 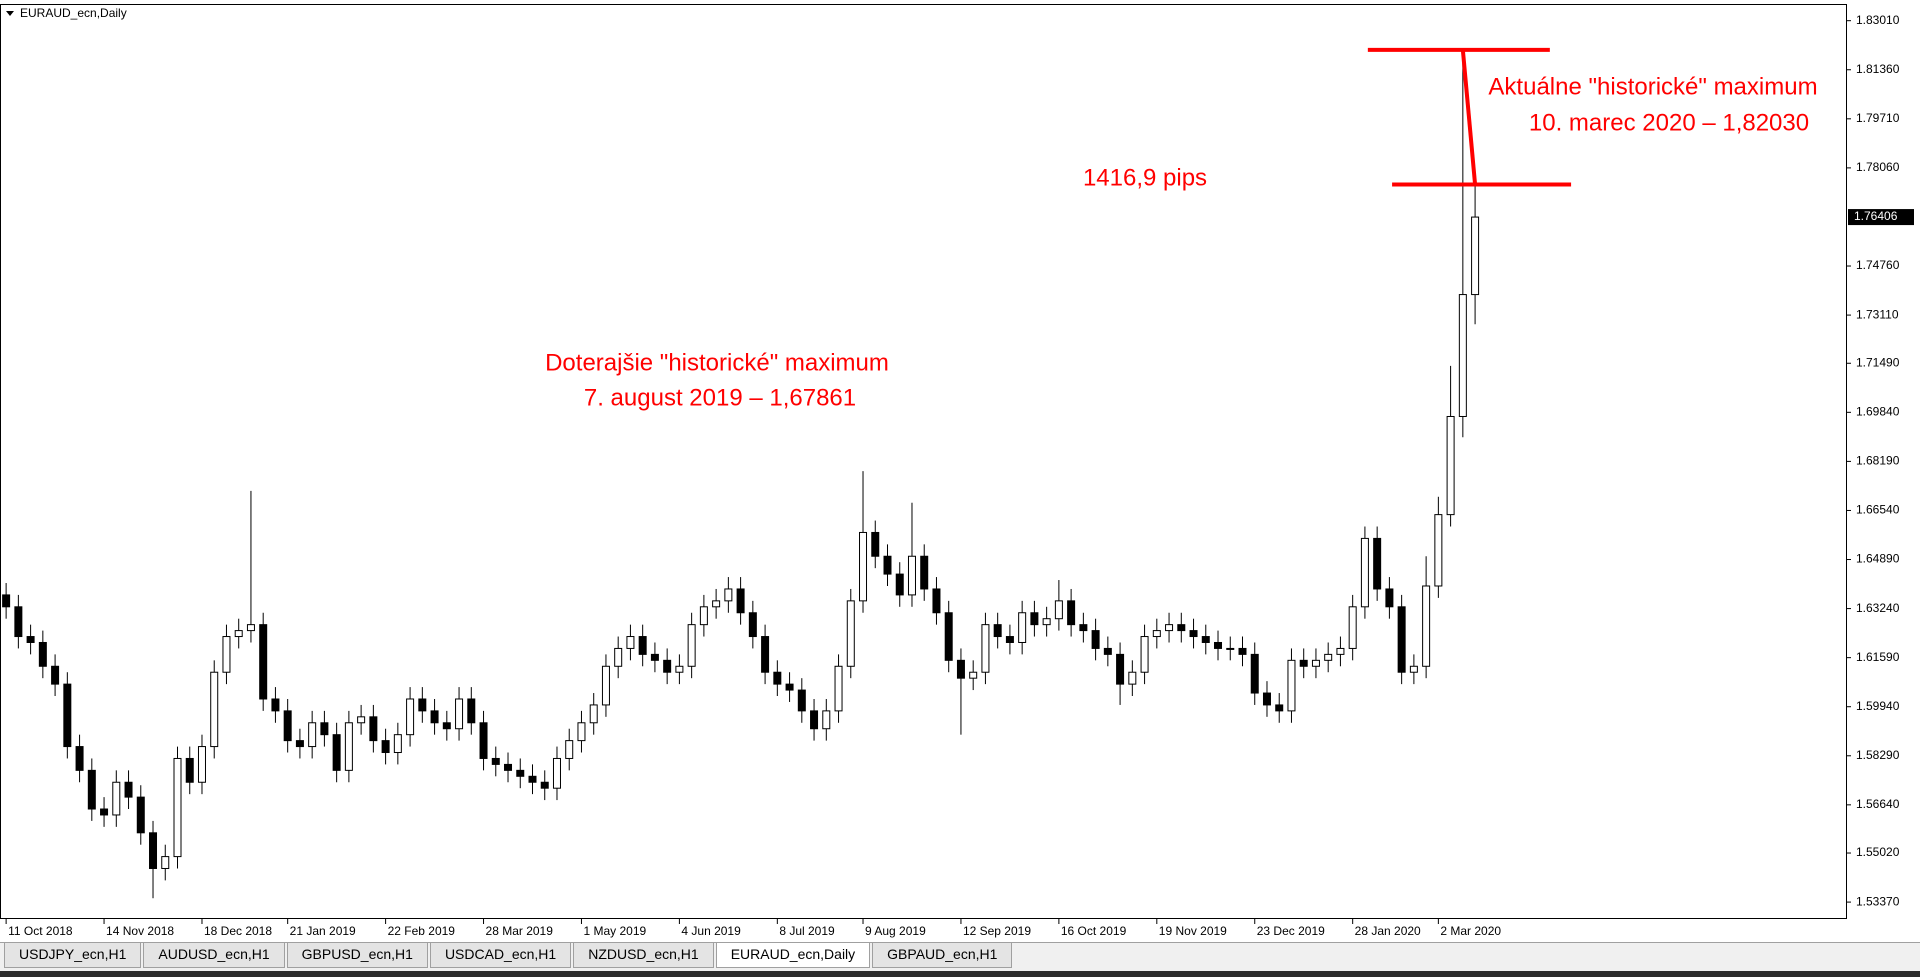 I want to click on trend-line, so click(x=1469, y=117).